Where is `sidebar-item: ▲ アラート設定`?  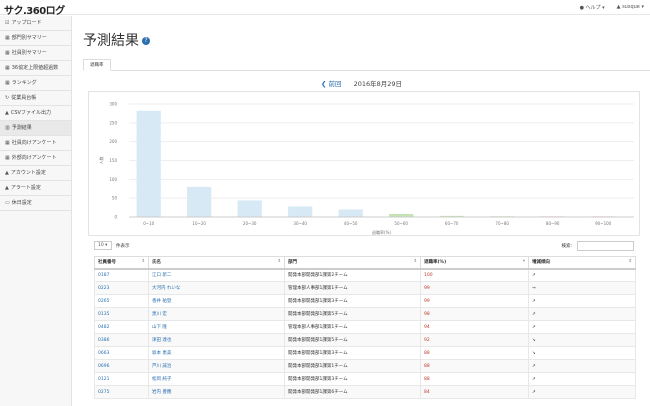
sidebar-item: ▲ アラート設定 is located at coordinates (35, 188).